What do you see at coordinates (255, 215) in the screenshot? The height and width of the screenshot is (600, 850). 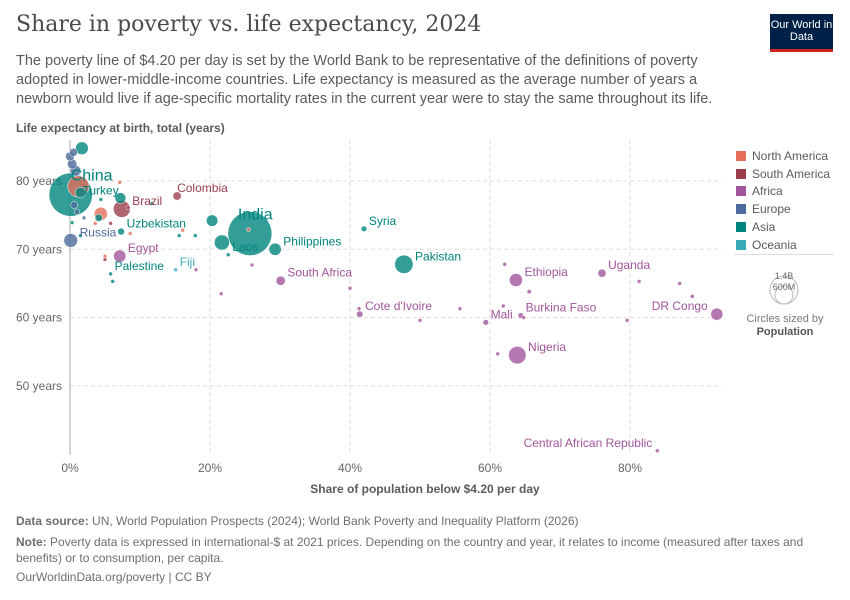 I see `label-india: India` at bounding box center [255, 215].